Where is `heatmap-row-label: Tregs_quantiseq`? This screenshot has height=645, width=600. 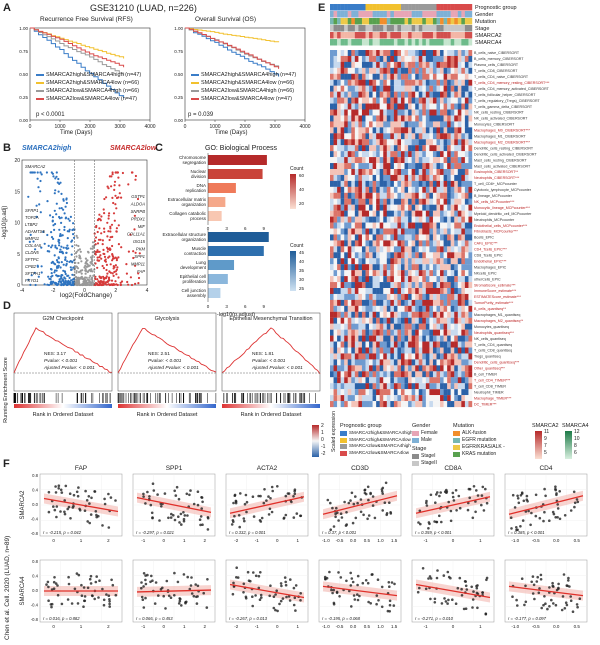 heatmap-row-label: Tregs_quantiseq is located at coordinates (487, 357).